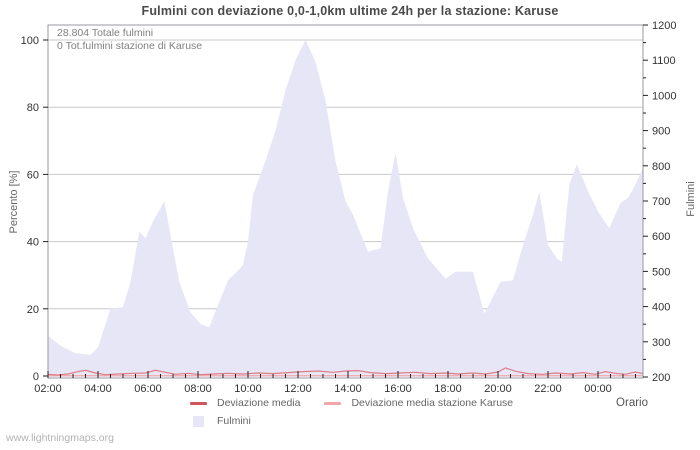  Describe the element at coordinates (33, 243) in the screenshot. I see `y-left-tick-label: 40` at that location.